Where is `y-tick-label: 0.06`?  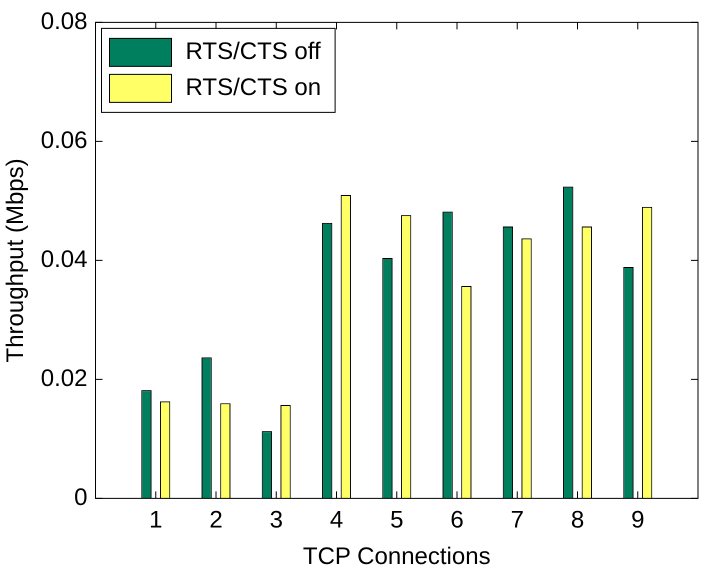
y-tick-label: 0.06 is located at coordinates (64, 140).